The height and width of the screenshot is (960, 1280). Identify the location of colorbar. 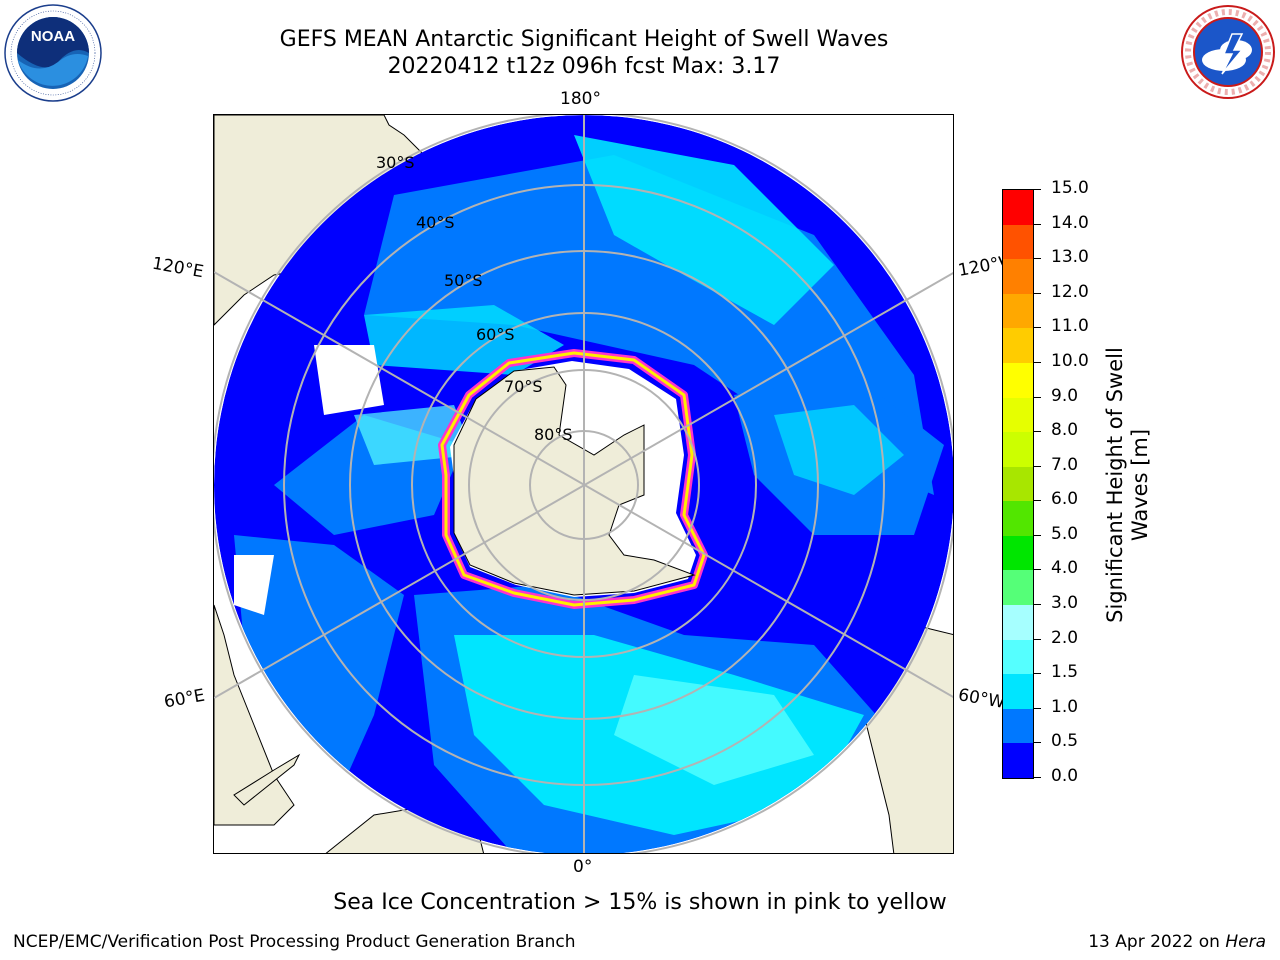
(1018, 484).